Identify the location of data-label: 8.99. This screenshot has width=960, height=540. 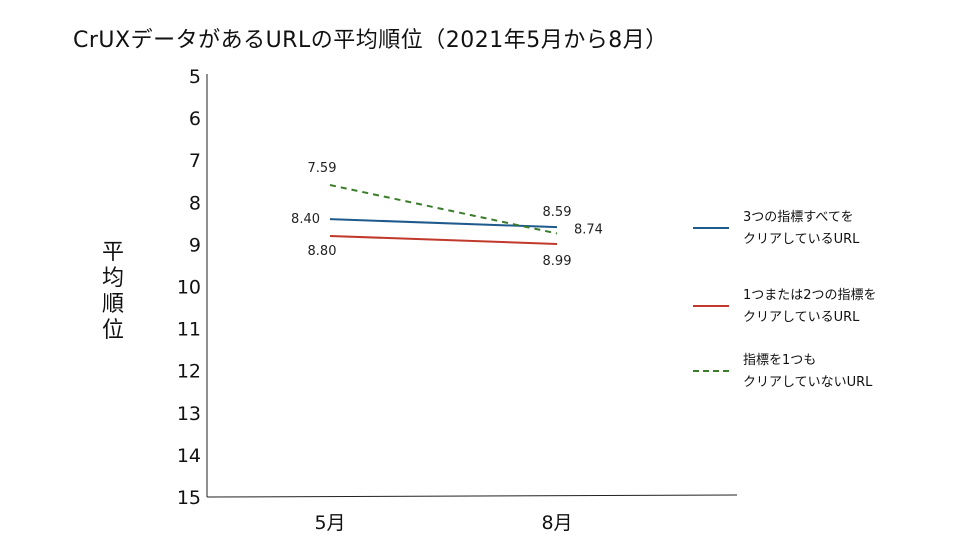
(557, 261).